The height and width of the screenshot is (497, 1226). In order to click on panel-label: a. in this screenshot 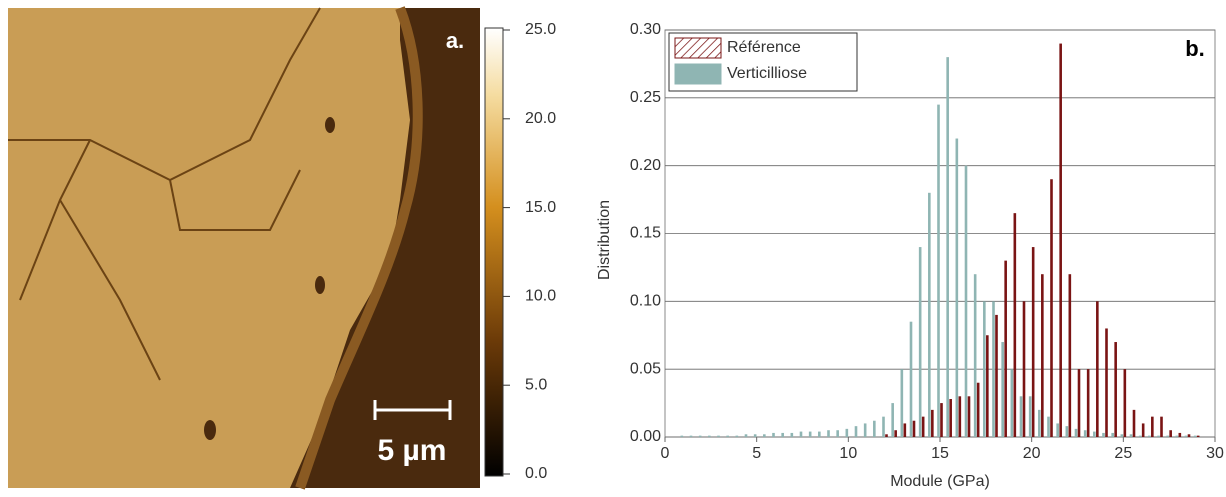, I will do `click(455, 40)`.